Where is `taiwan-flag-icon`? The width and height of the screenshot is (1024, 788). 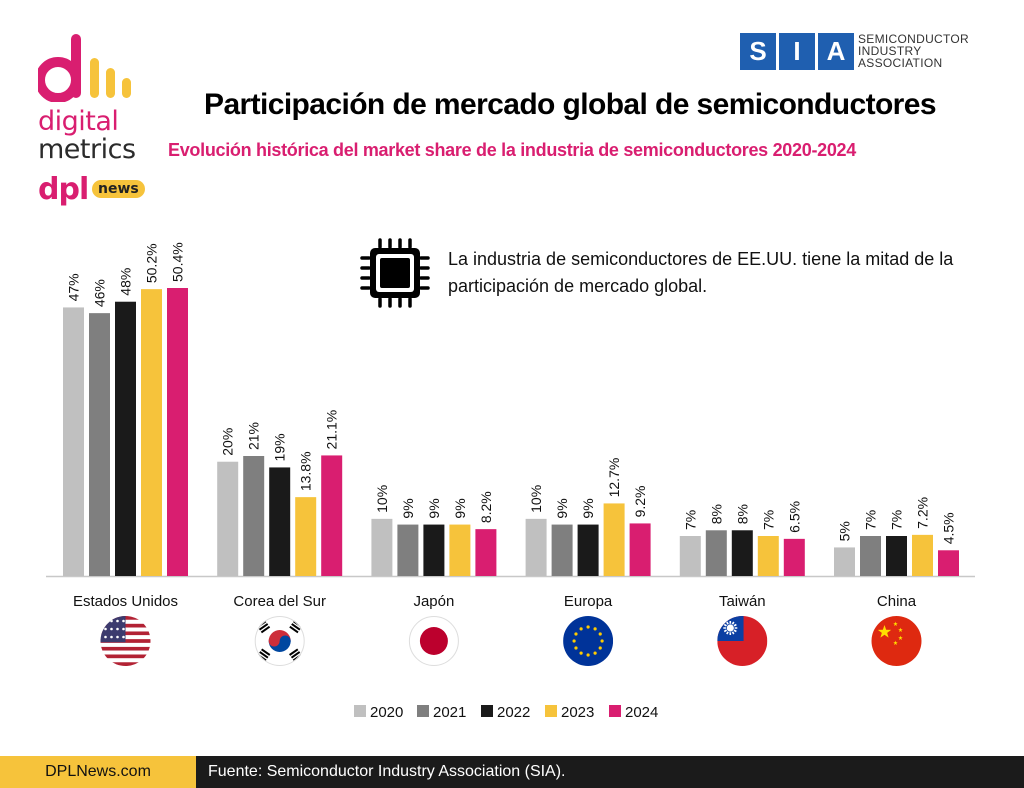
taiwan-flag-icon is located at coordinates (742, 641).